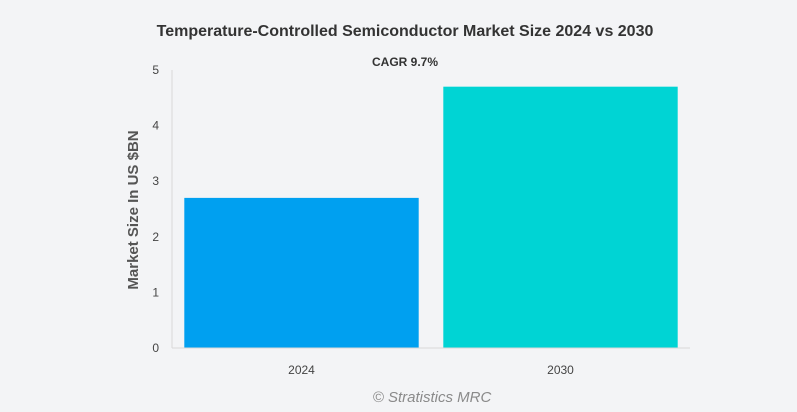  I want to click on bar-2024, so click(301, 272).